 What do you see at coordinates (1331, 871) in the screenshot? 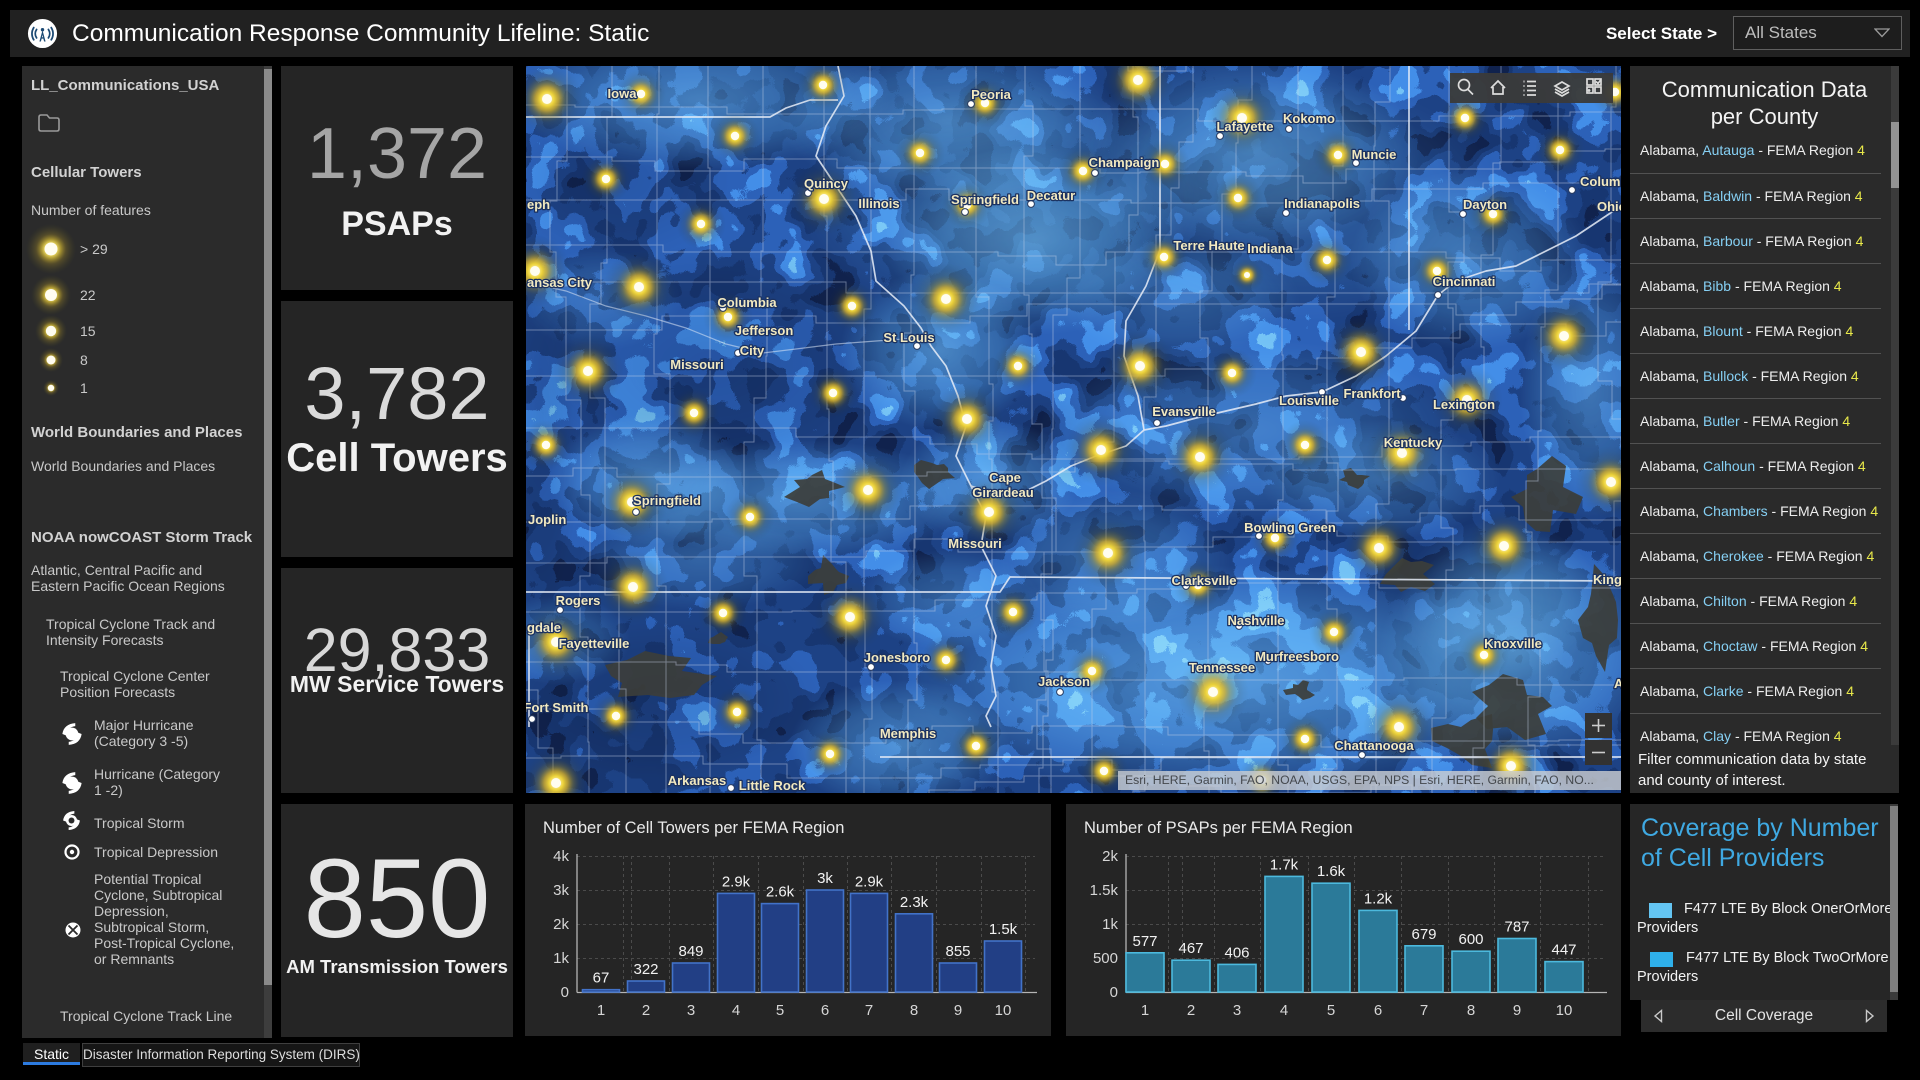
I see `svg-text: 1.6k` at bounding box center [1331, 871].